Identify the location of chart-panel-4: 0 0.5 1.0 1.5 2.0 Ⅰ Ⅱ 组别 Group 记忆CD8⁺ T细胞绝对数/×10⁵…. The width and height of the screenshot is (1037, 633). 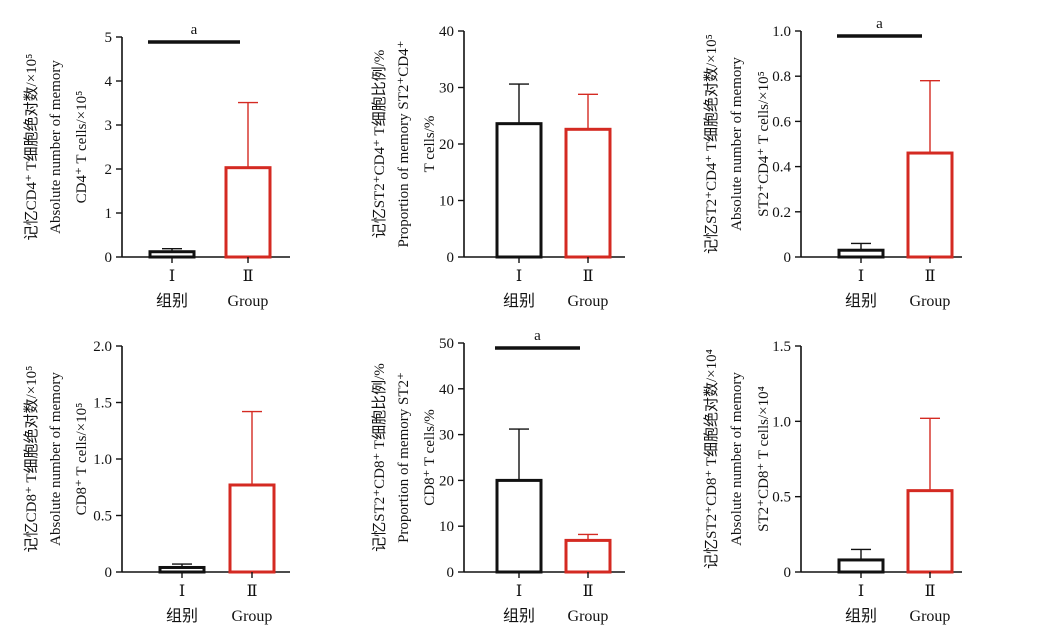
(156, 482).